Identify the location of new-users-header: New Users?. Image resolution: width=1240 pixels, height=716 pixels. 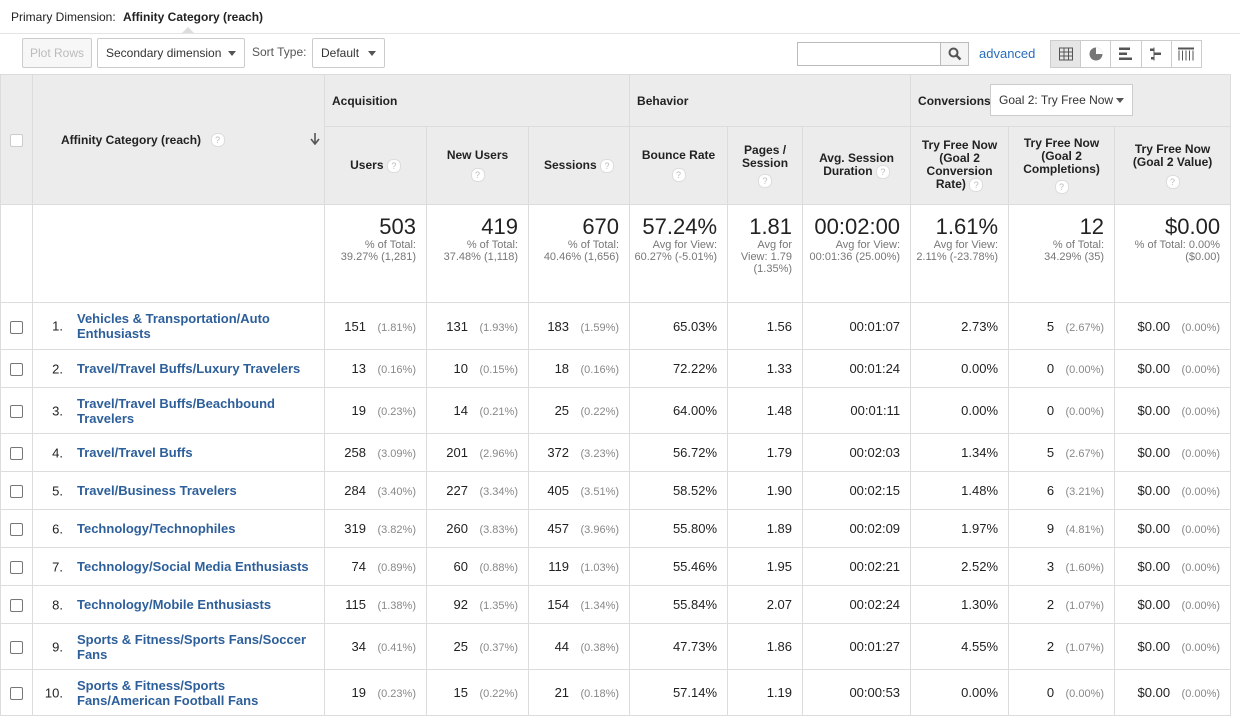
(477, 165).